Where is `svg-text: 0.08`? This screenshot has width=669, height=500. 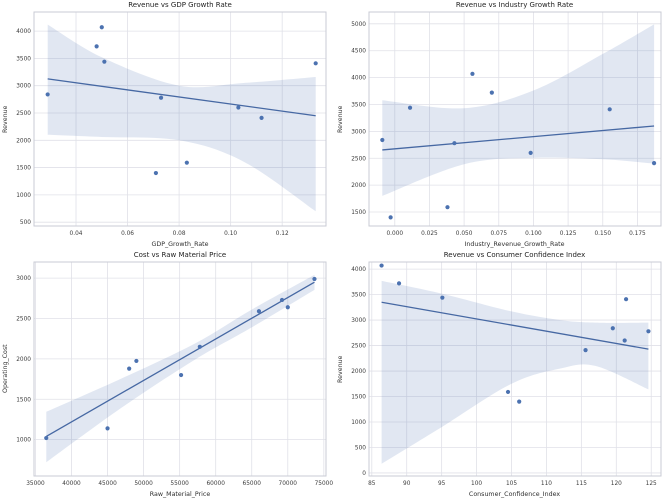
svg-text: 0.08 is located at coordinates (179, 234).